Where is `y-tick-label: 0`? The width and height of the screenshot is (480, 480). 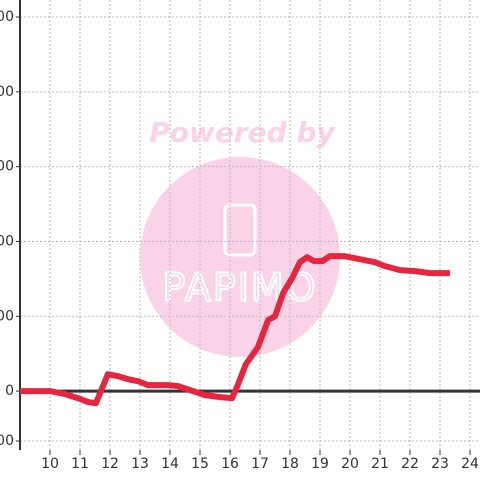 y-tick-label: 0 is located at coordinates (9, 391).